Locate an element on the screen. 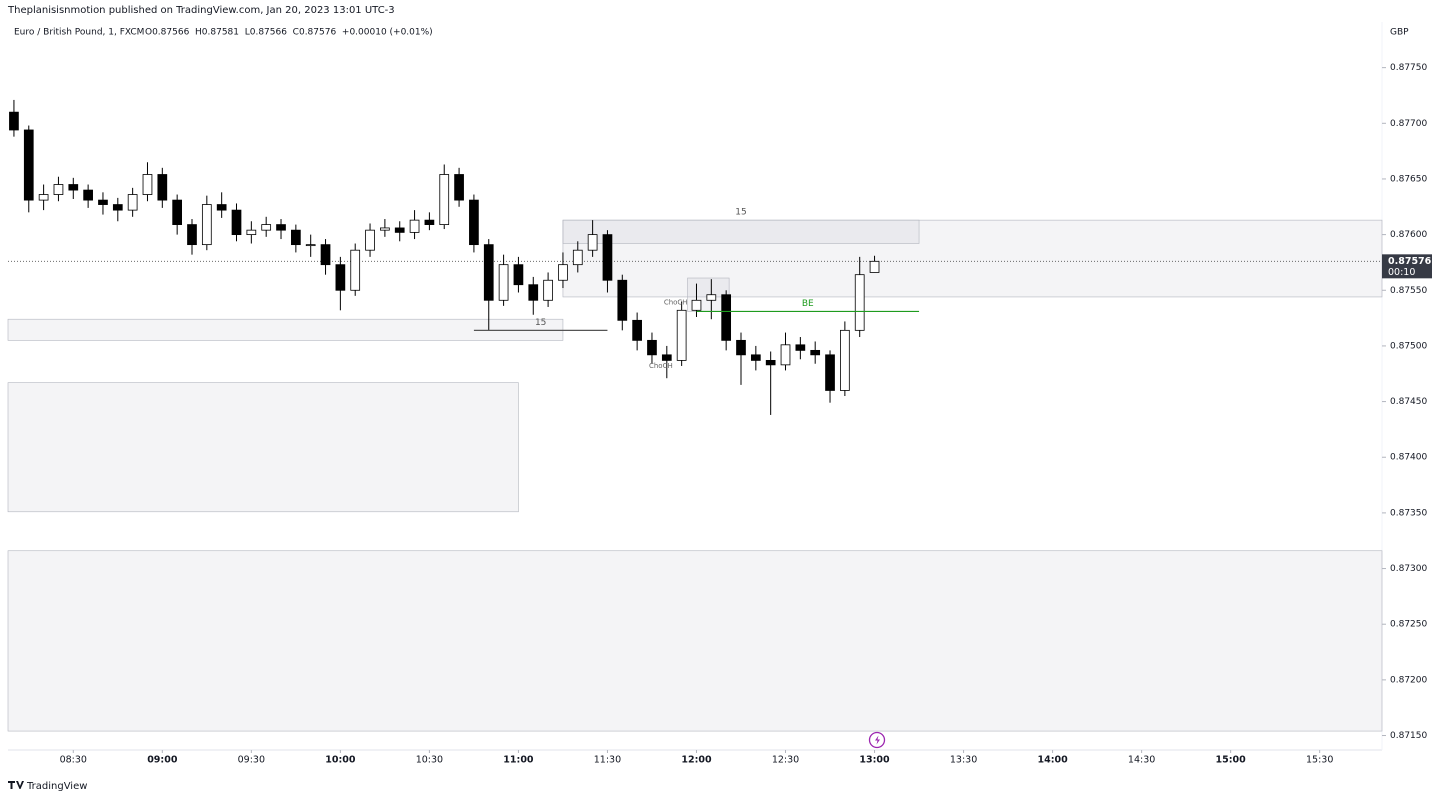 The height and width of the screenshot is (799, 1440). y-tick-label: 0.87150 is located at coordinates (1408, 736).